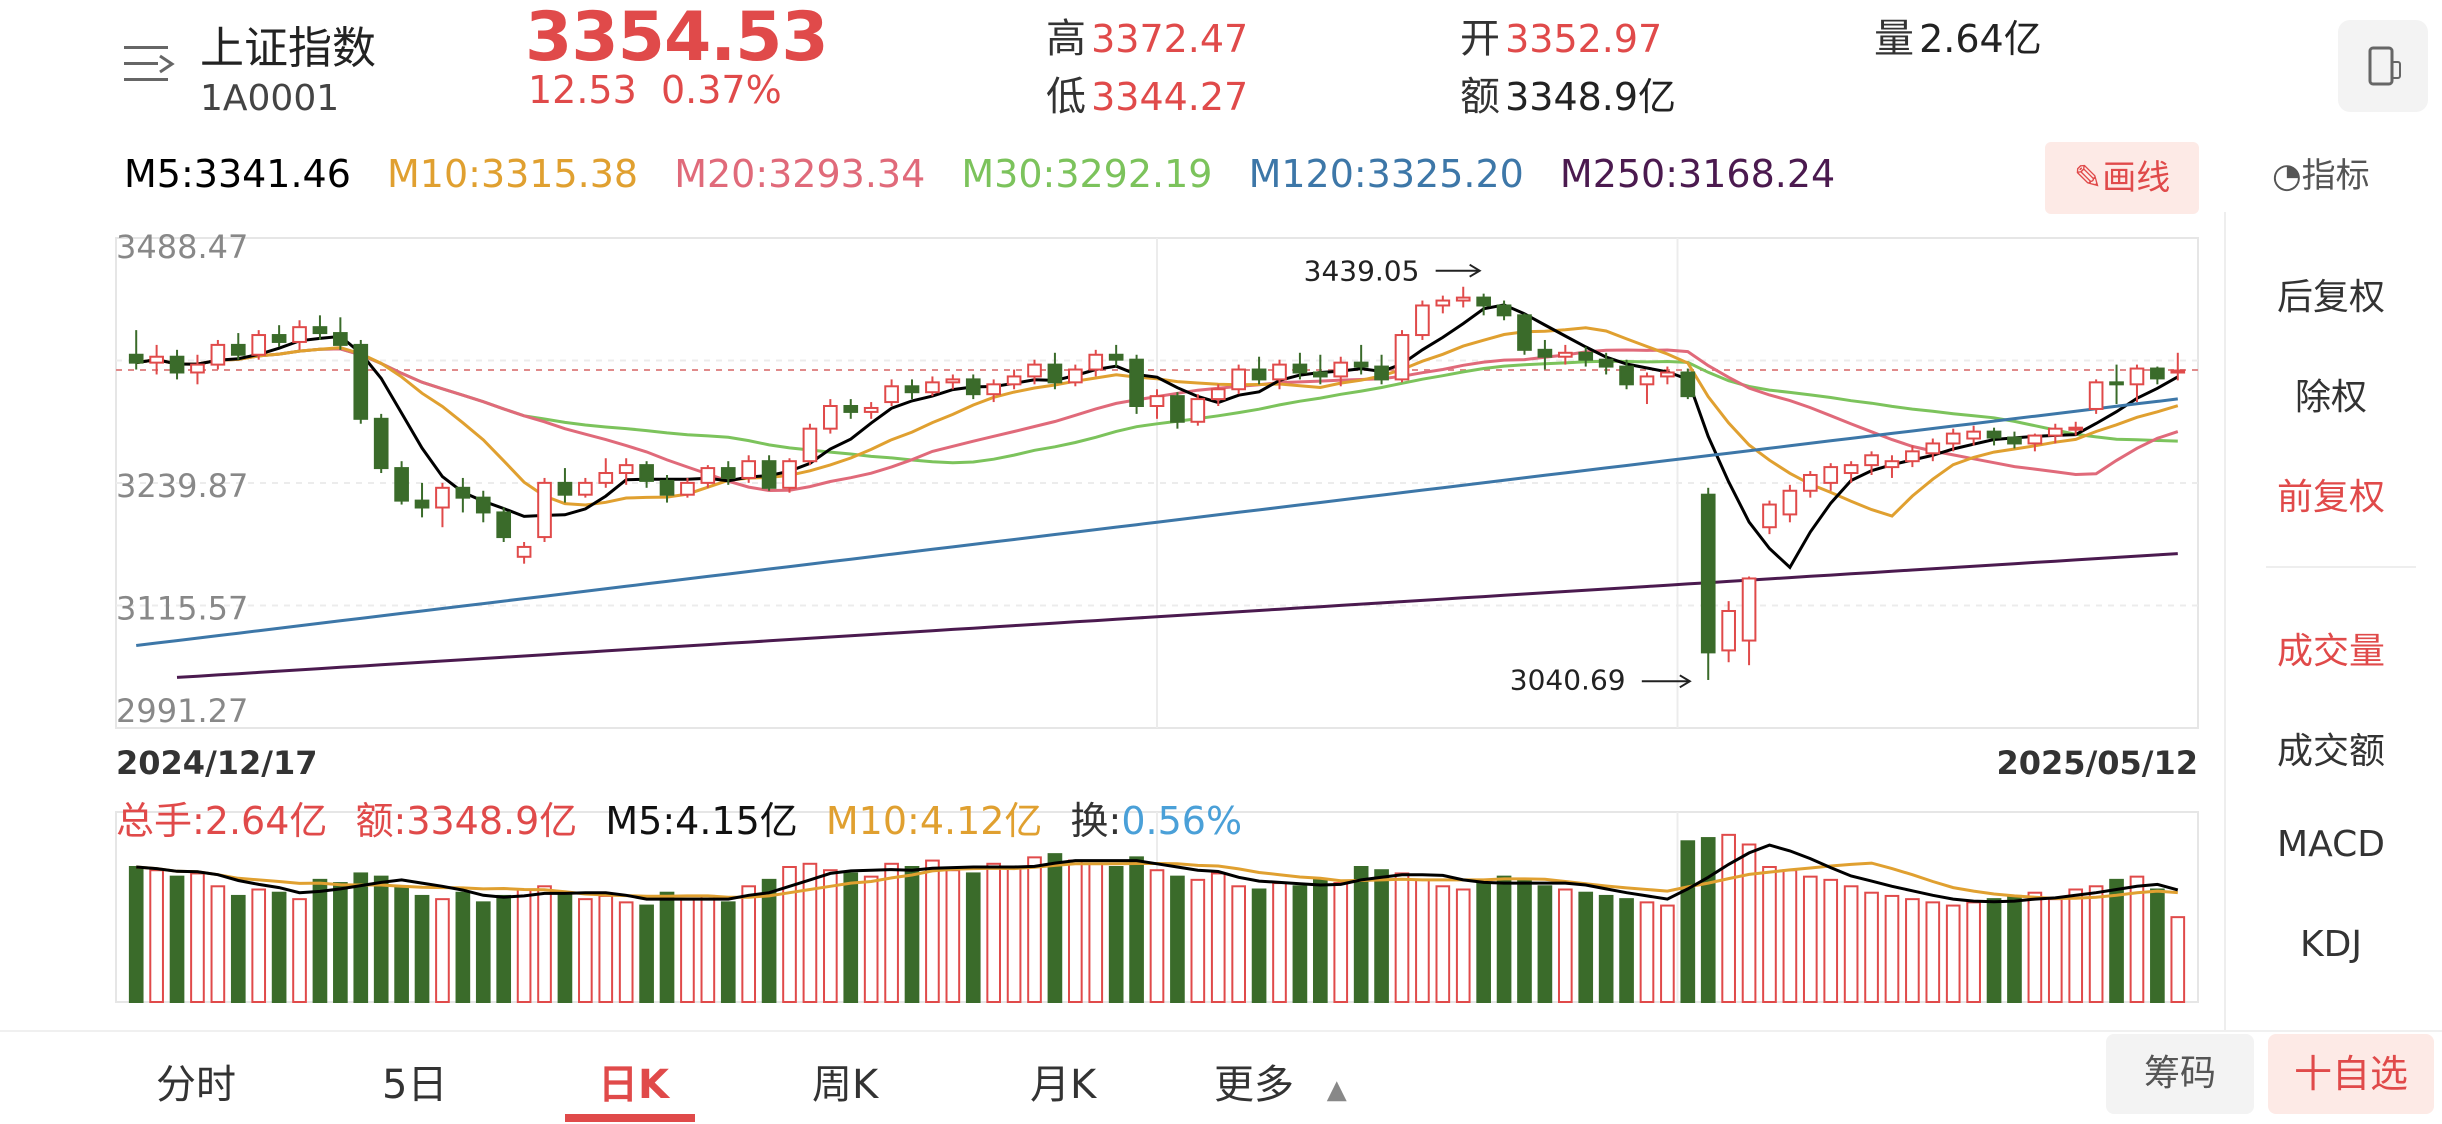 Image resolution: width=2442 pixels, height=1124 pixels. I want to click on side-item-volume: 成交量, so click(2330, 651).